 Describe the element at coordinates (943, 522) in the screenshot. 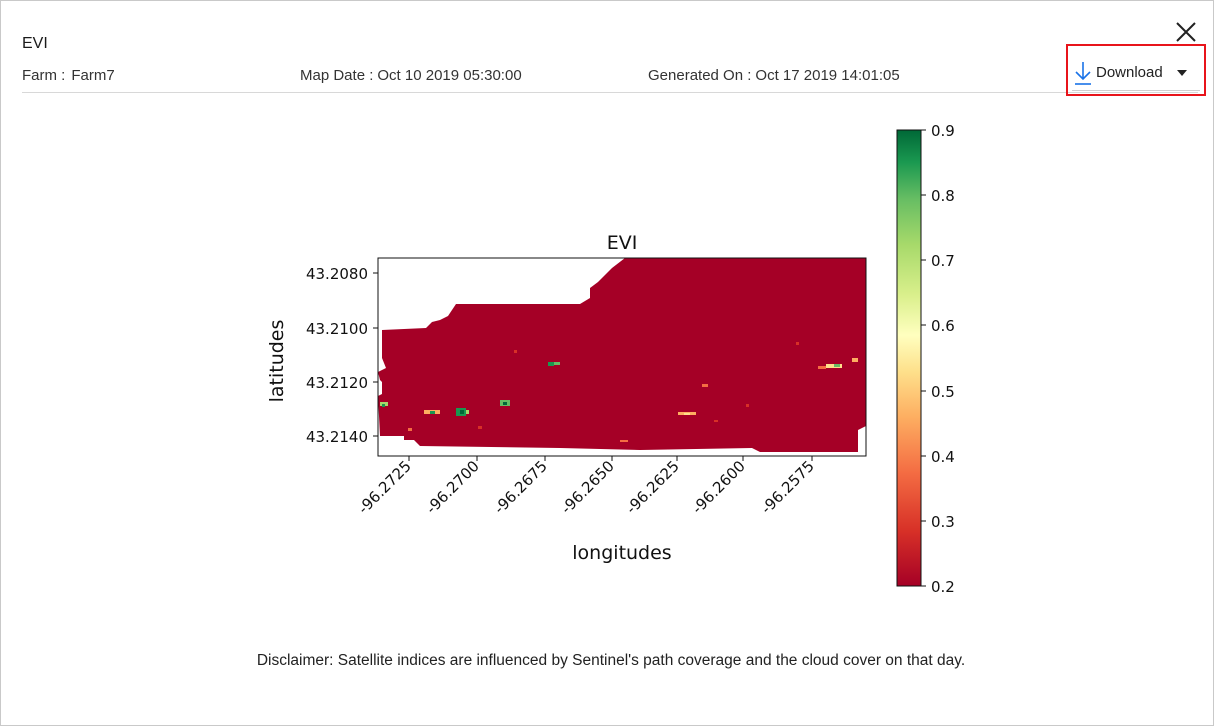

I see `colorbar-tick-label: 0.3` at that location.